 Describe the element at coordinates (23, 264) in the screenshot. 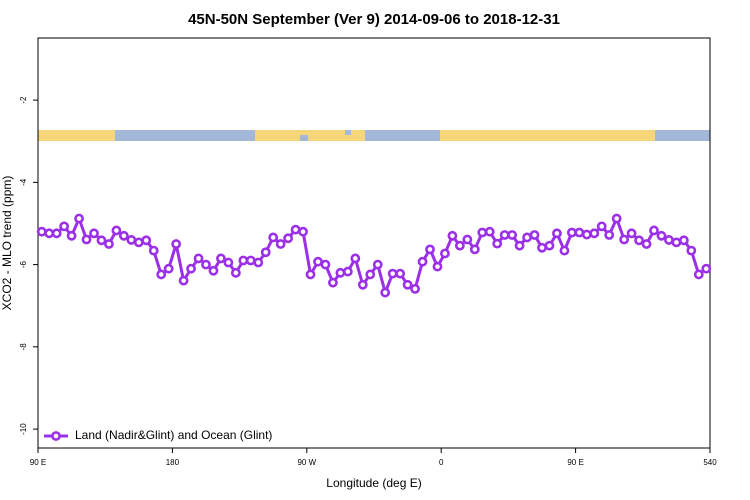

I see `y-tick-label: -6` at that location.